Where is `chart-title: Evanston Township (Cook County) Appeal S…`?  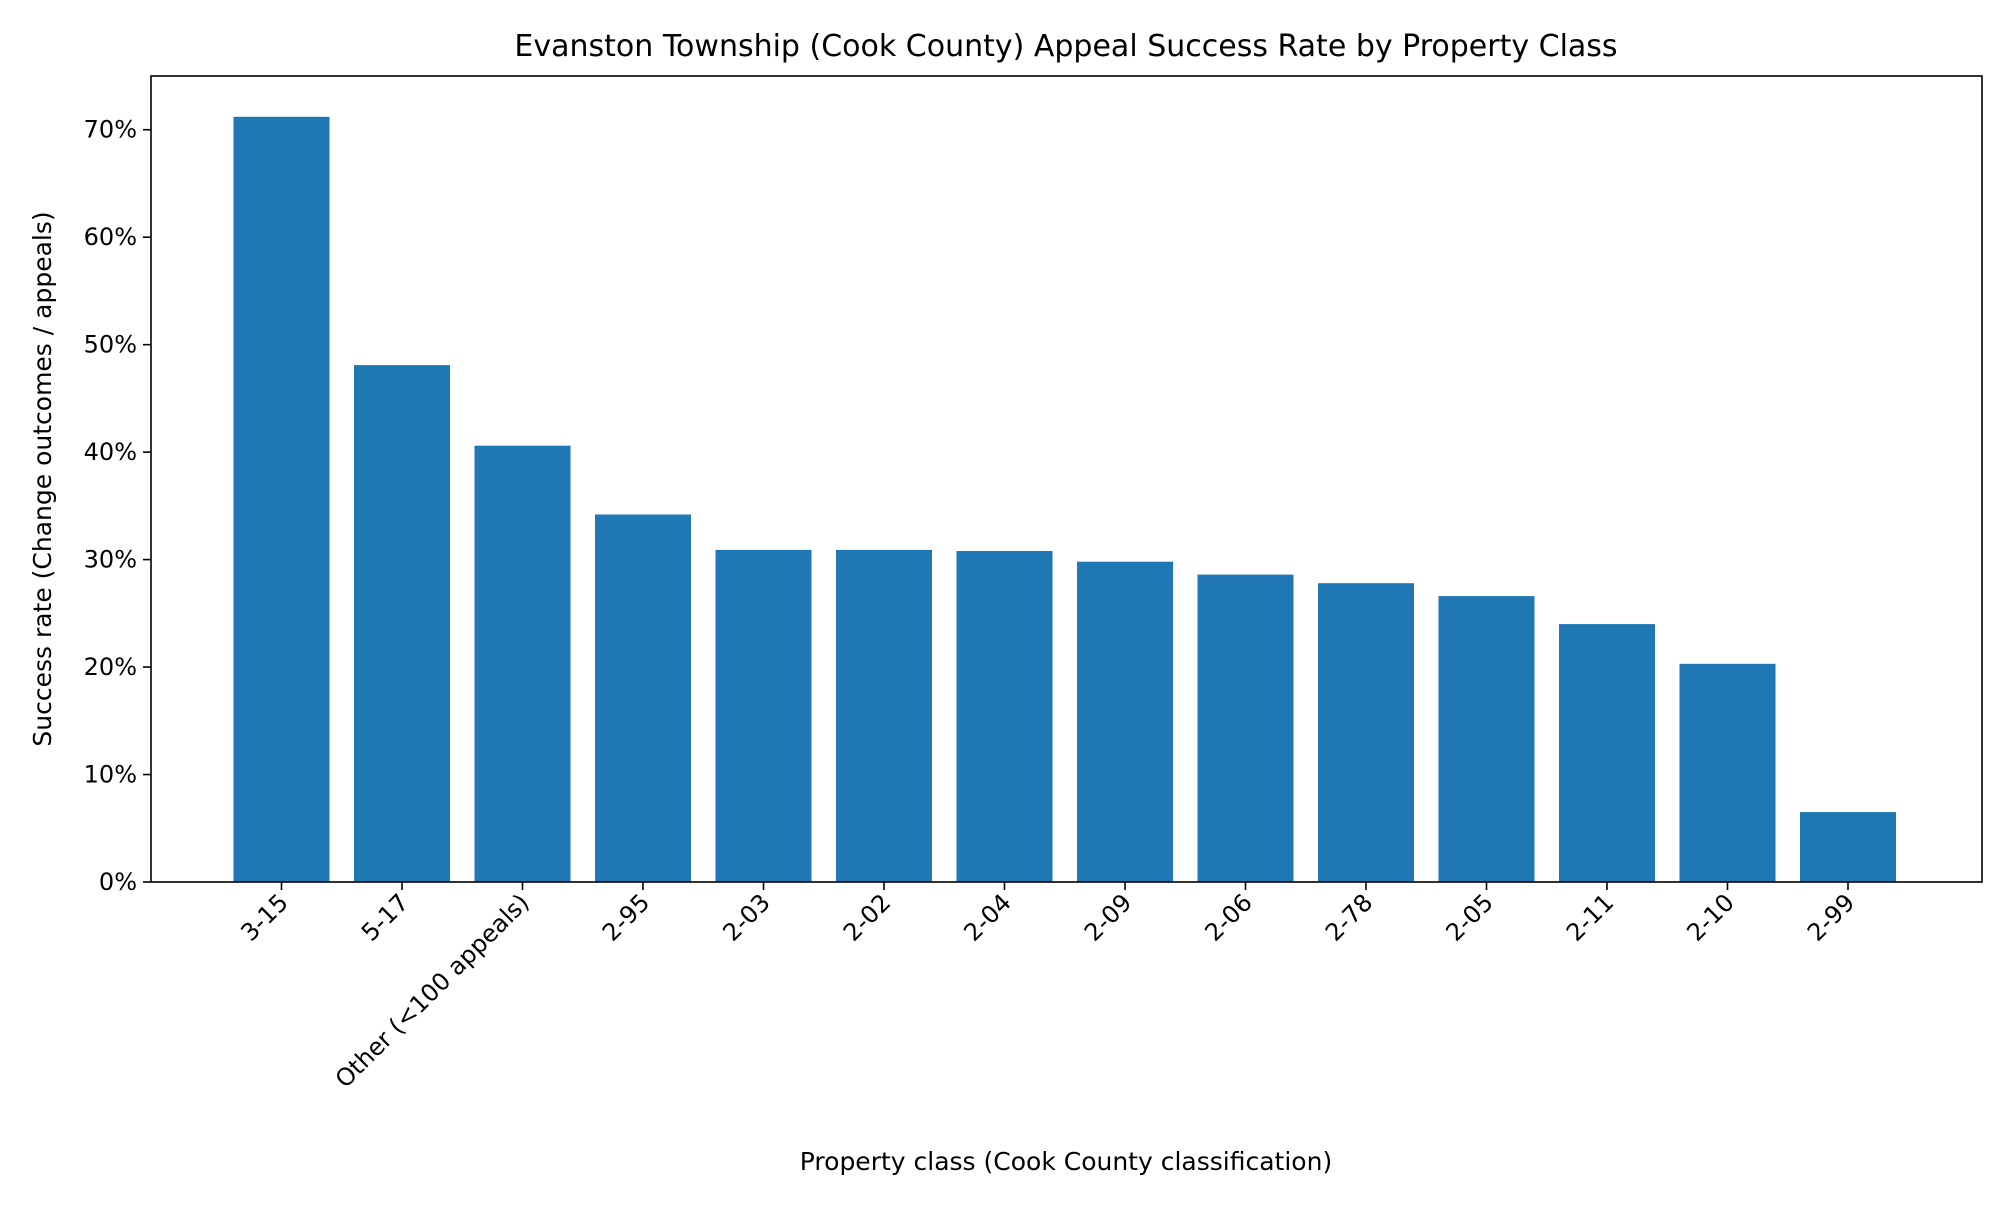 chart-title: Evanston Township (Cook County) Appeal S… is located at coordinates (1065, 46).